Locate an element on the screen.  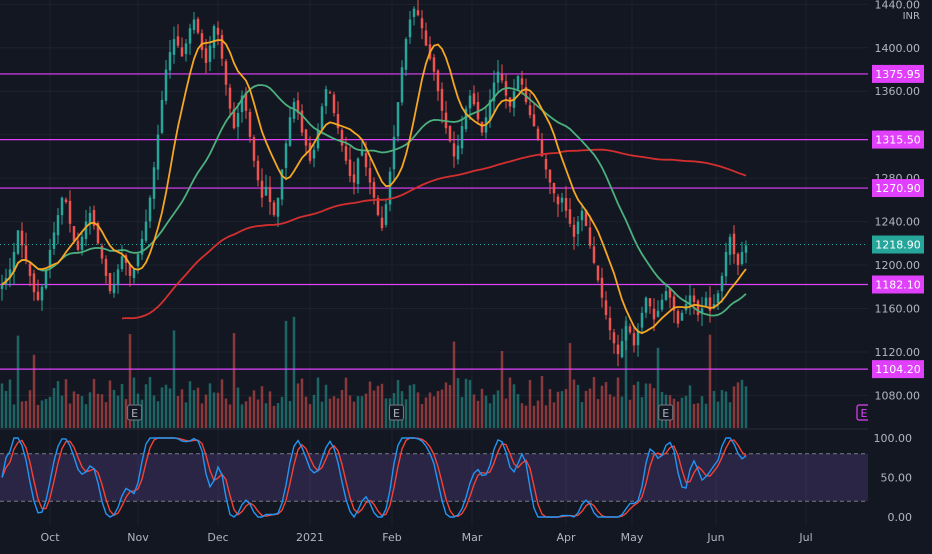
currency-label: INR is located at coordinates (911, 16).